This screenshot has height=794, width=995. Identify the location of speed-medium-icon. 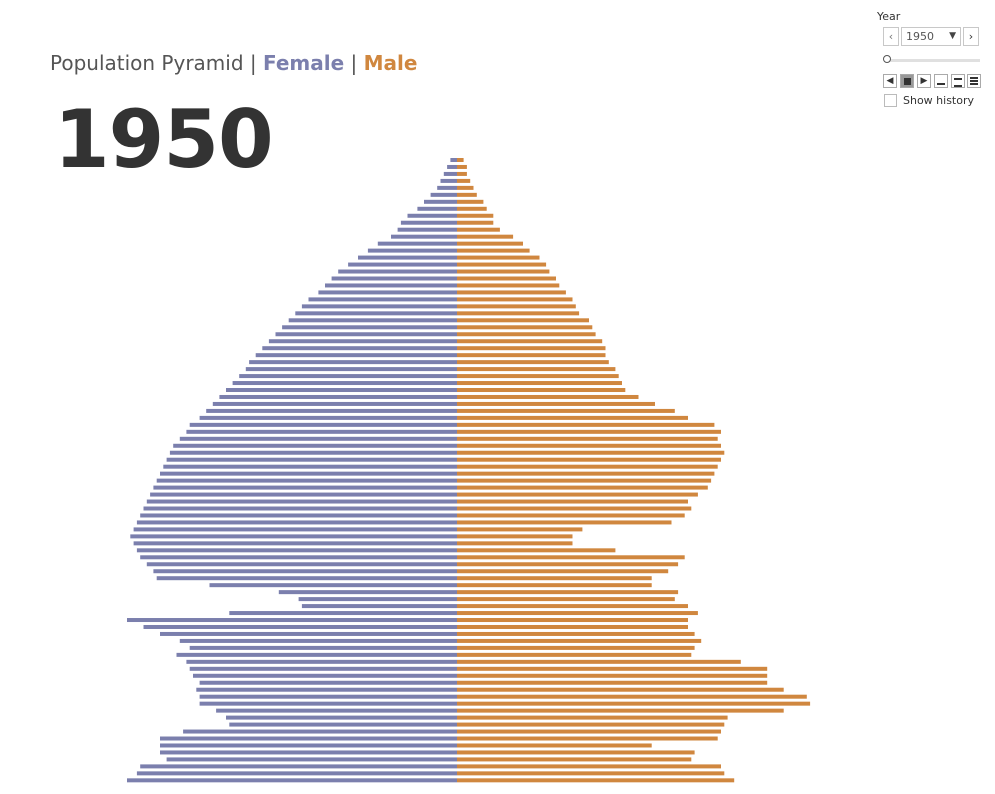
(958, 81).